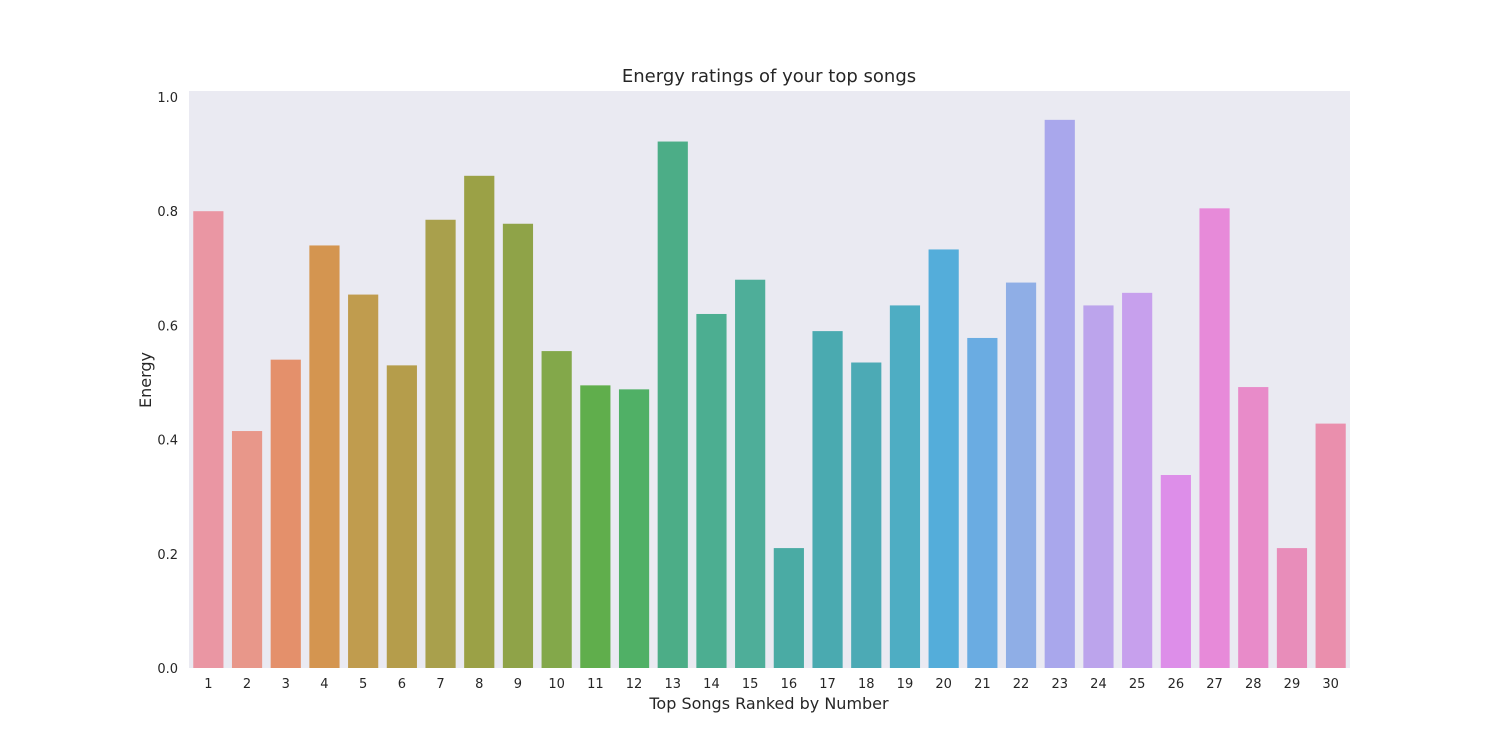 The image size is (1500, 750). I want to click on x-tick-label: 9, so click(518, 684).